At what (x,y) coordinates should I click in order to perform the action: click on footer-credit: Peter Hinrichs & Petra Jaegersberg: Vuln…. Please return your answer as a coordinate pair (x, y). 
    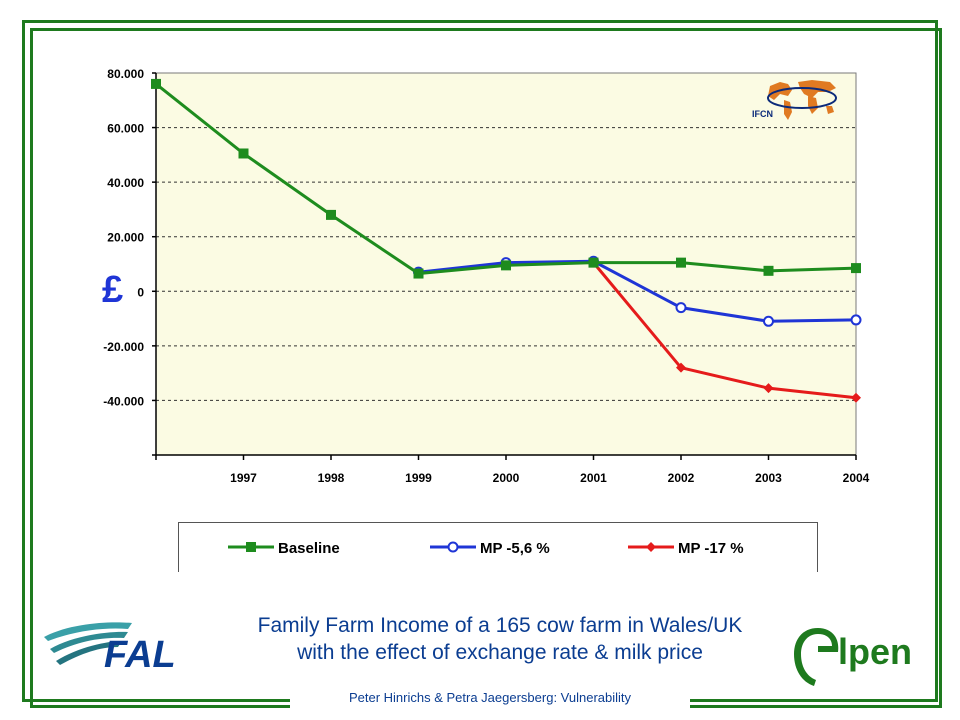
    Looking at the image, I should click on (490, 700).